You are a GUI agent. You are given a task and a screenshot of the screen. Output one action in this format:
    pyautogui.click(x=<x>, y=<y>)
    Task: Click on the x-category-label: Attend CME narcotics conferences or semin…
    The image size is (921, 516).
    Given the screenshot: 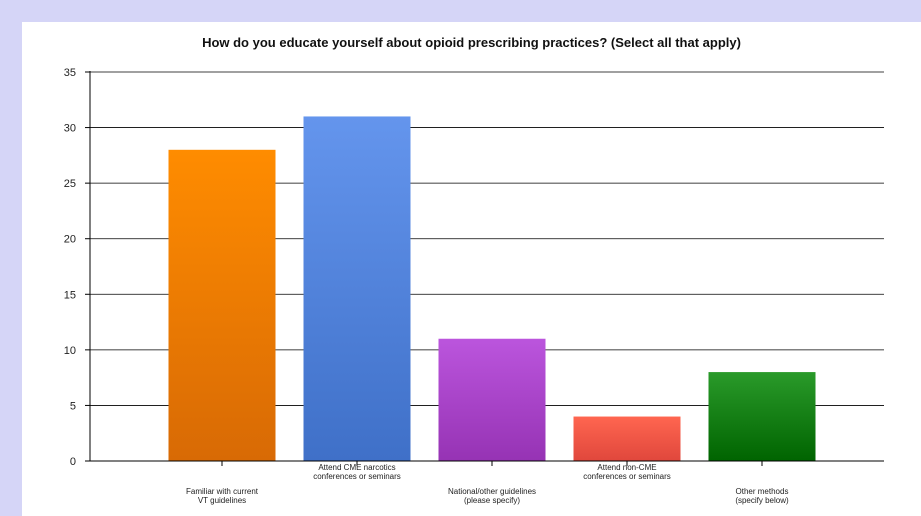 What is the action you would take?
    pyautogui.click(x=357, y=472)
    